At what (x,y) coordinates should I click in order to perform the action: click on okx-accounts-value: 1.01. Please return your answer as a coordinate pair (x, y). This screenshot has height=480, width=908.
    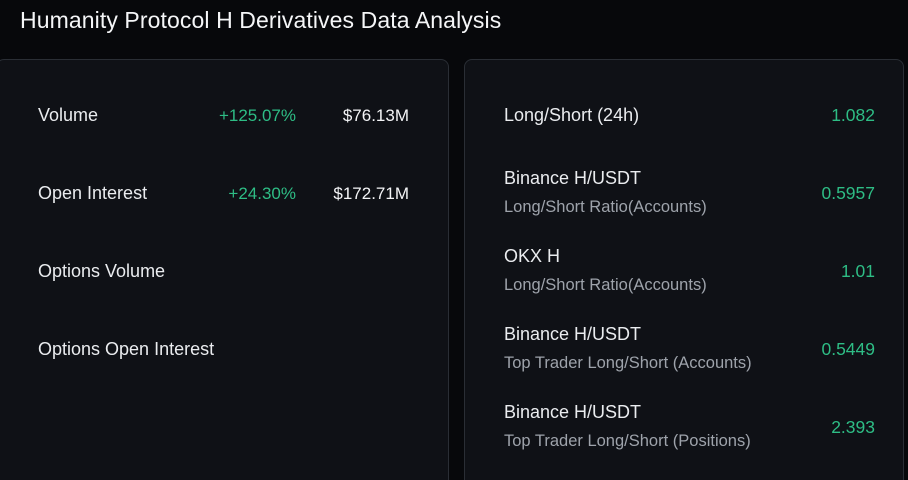
    Looking at the image, I should click on (857, 271).